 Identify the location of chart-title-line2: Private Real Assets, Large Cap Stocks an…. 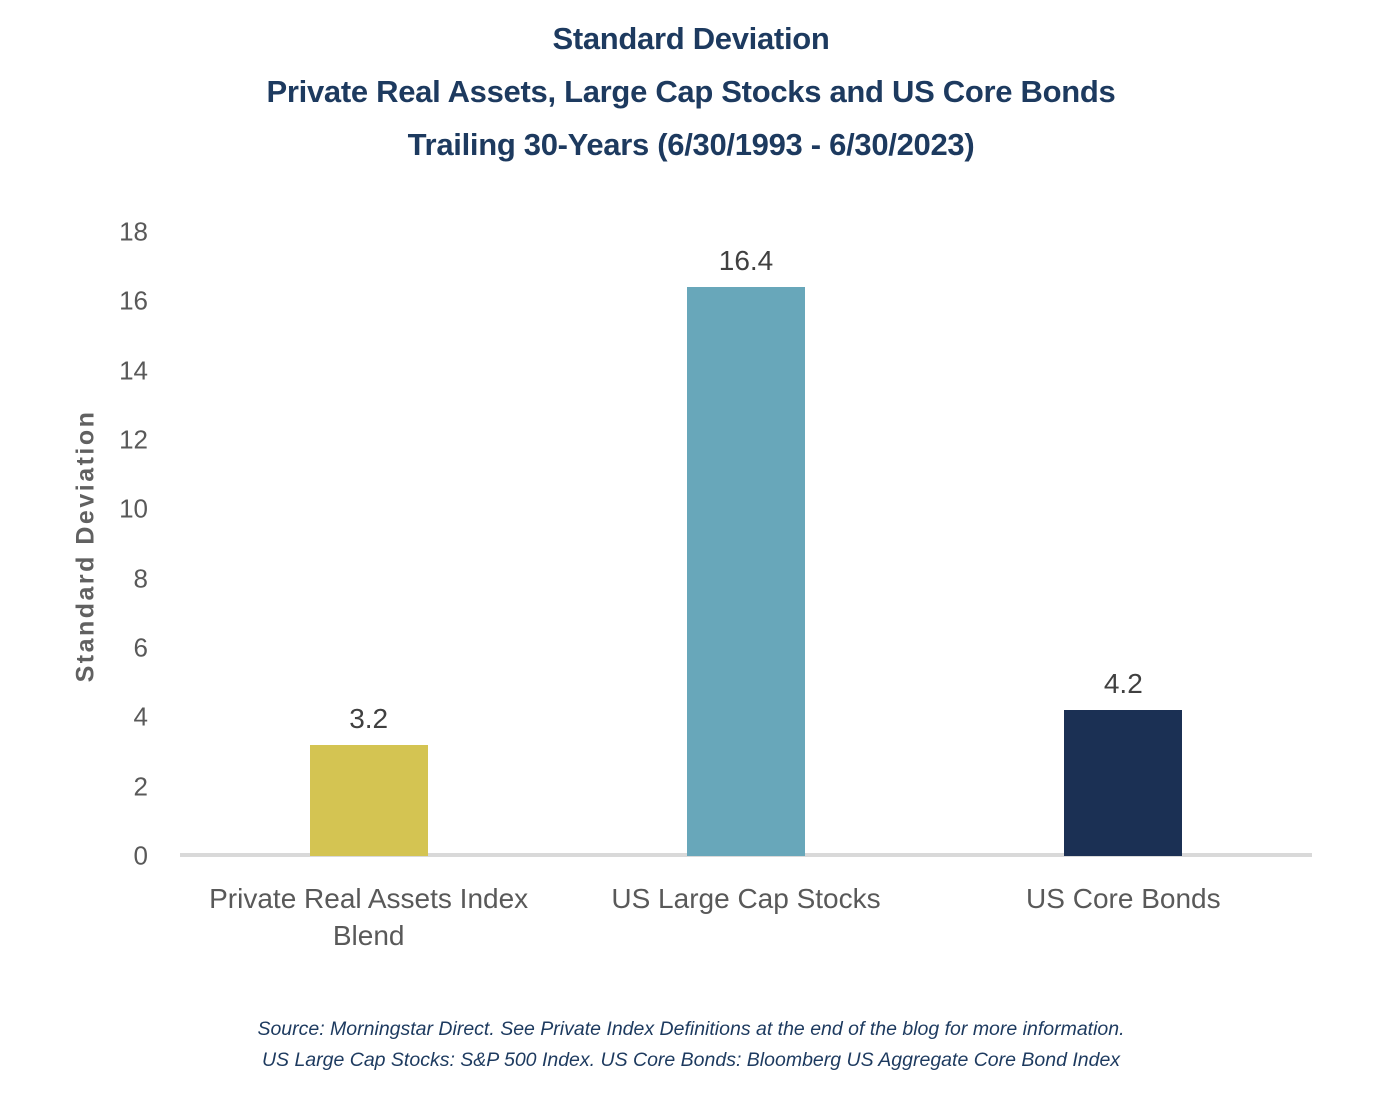
(691, 91).